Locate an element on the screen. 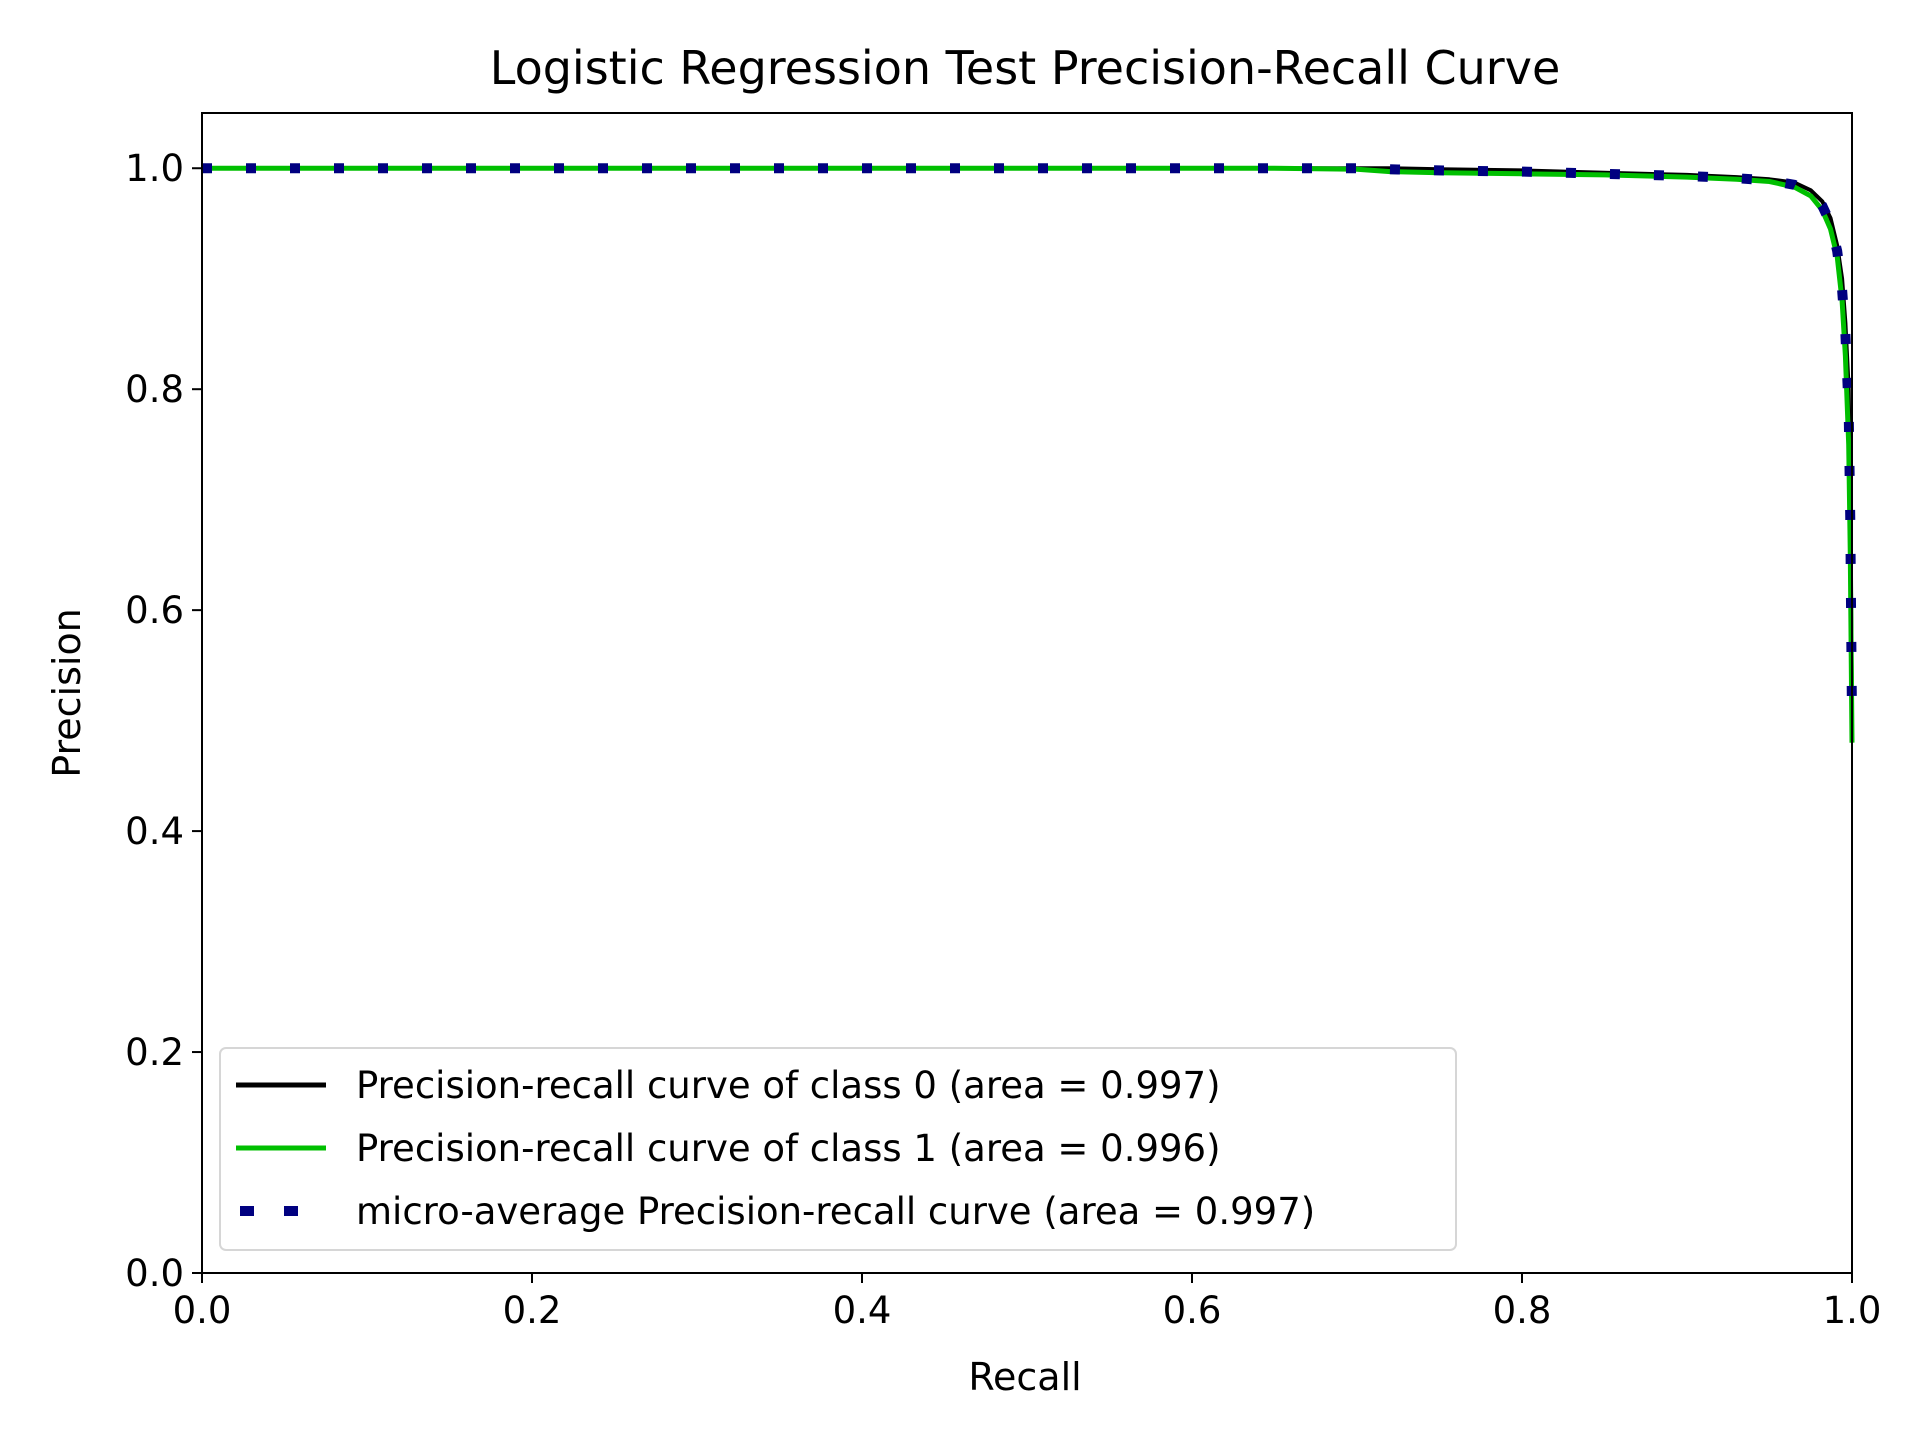 The image size is (1920, 1440). y-tick-label: 1.0 is located at coordinates (154, 168).